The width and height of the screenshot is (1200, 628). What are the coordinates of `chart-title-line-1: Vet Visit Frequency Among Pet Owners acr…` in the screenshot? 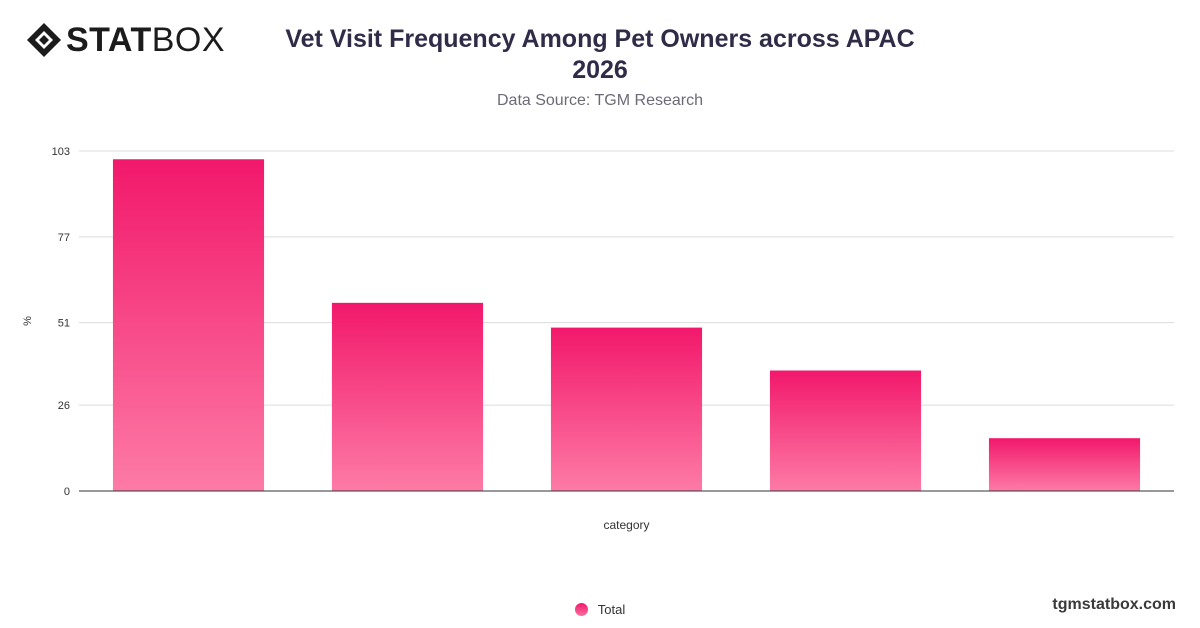 It's located at (600, 39).